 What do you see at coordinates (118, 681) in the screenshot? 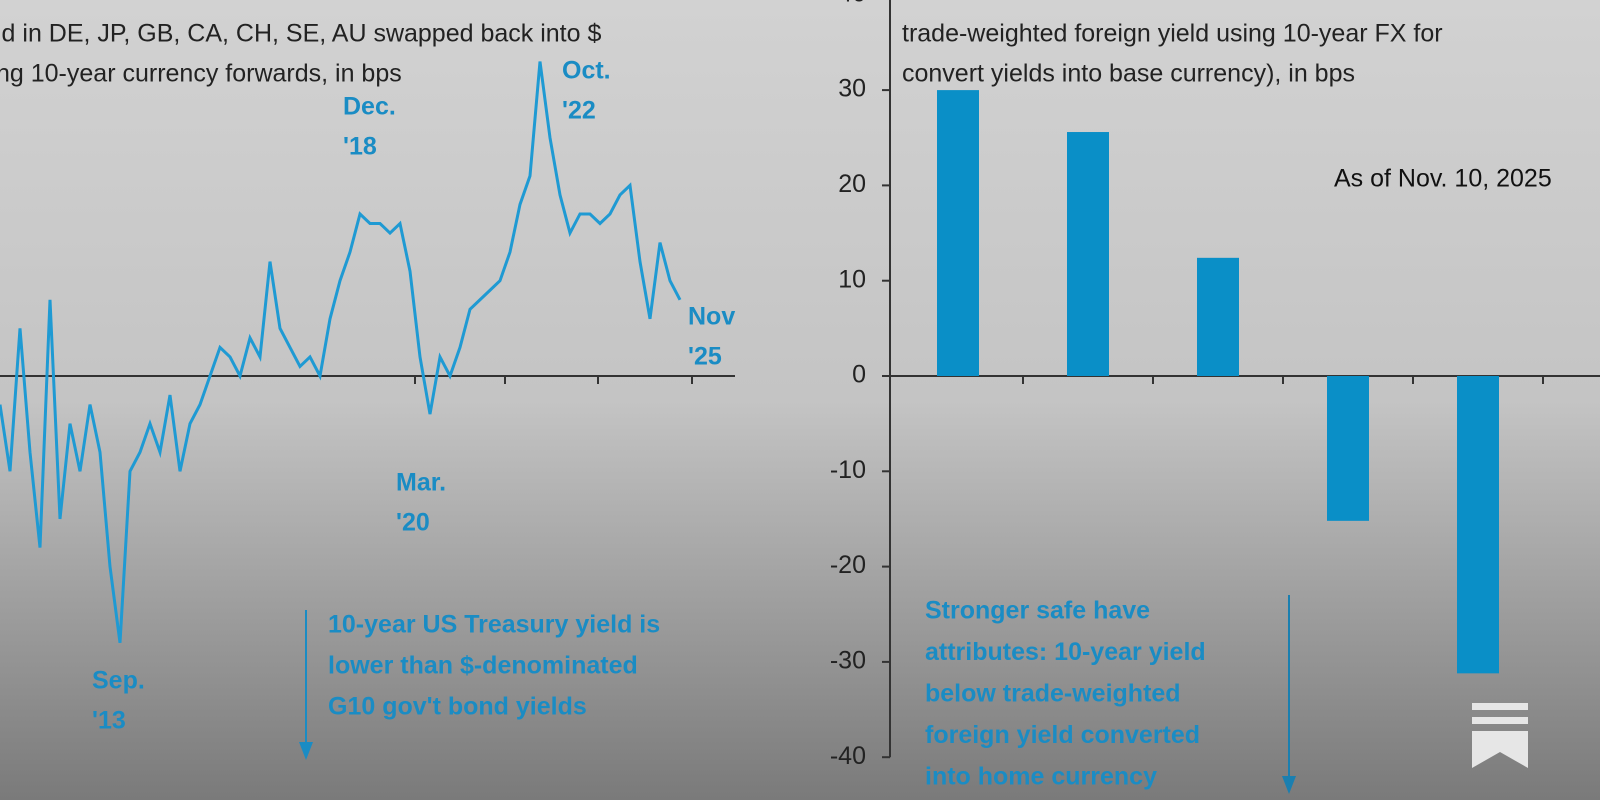
I see `annotation: Sep.` at bounding box center [118, 681].